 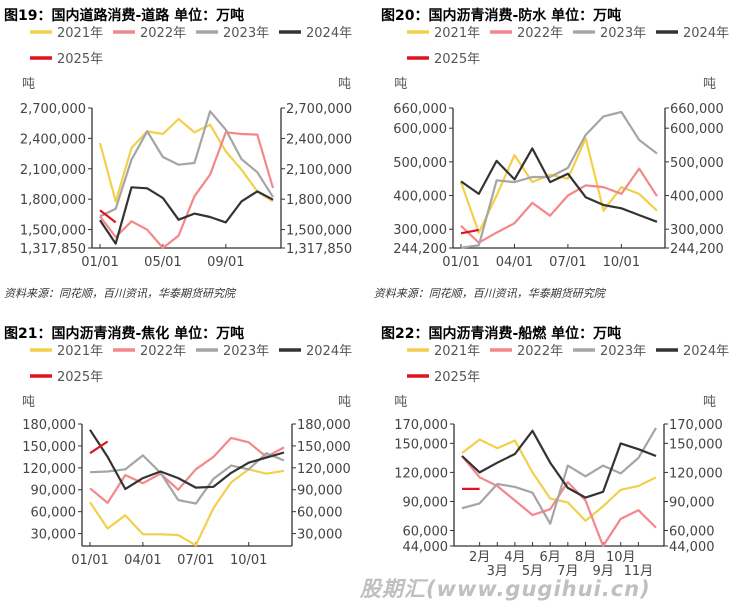 I want to click on y-tick-label-right: 2,400,000, so click(x=319, y=139).